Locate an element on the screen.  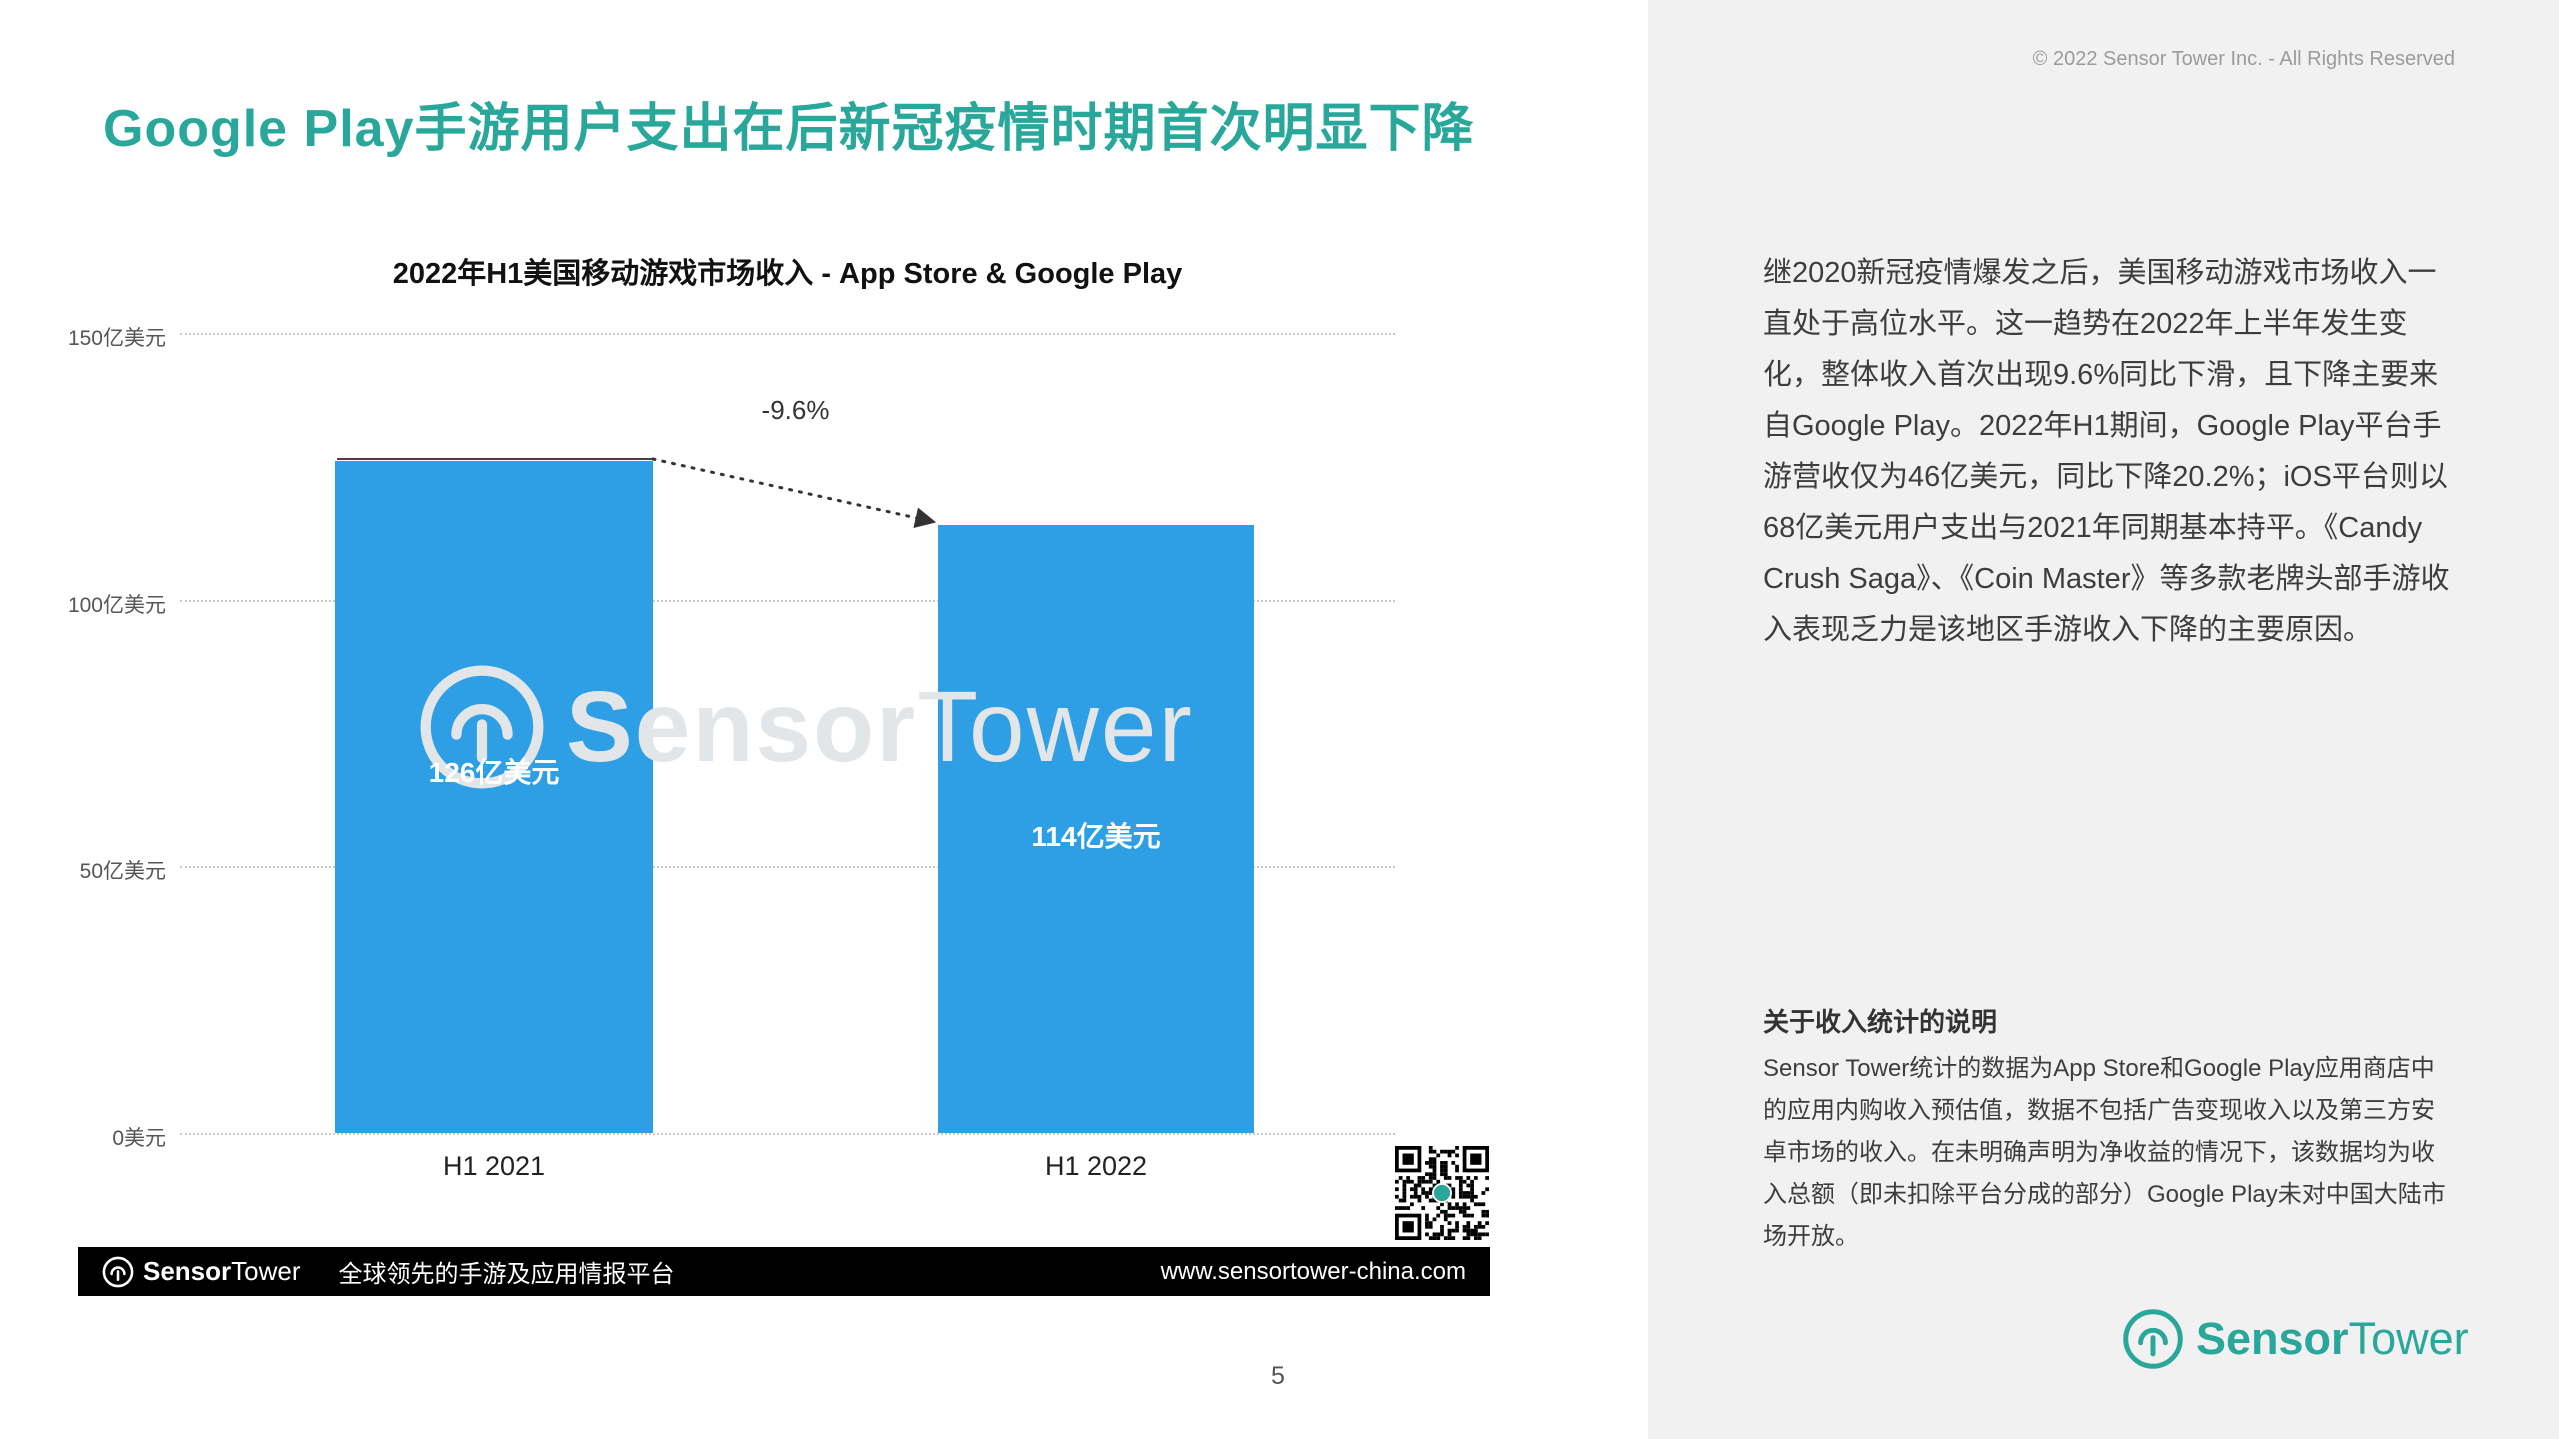
y-tick-label: 100亿美元 is located at coordinates (116, 605).